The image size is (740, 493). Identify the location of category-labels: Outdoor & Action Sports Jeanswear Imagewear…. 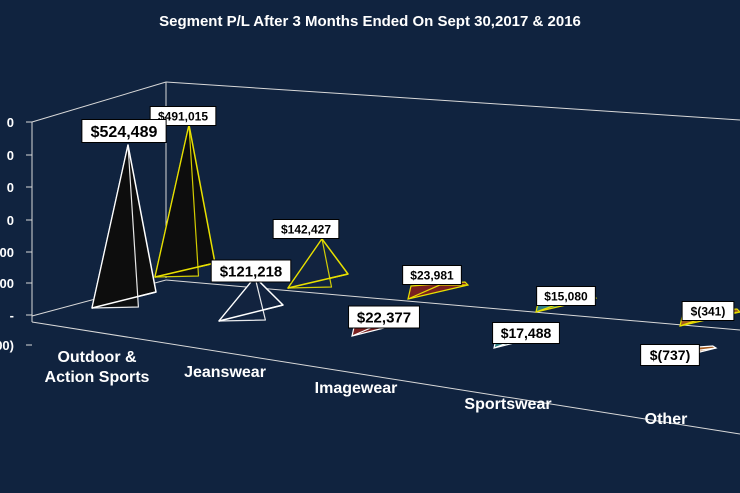
(366, 388).